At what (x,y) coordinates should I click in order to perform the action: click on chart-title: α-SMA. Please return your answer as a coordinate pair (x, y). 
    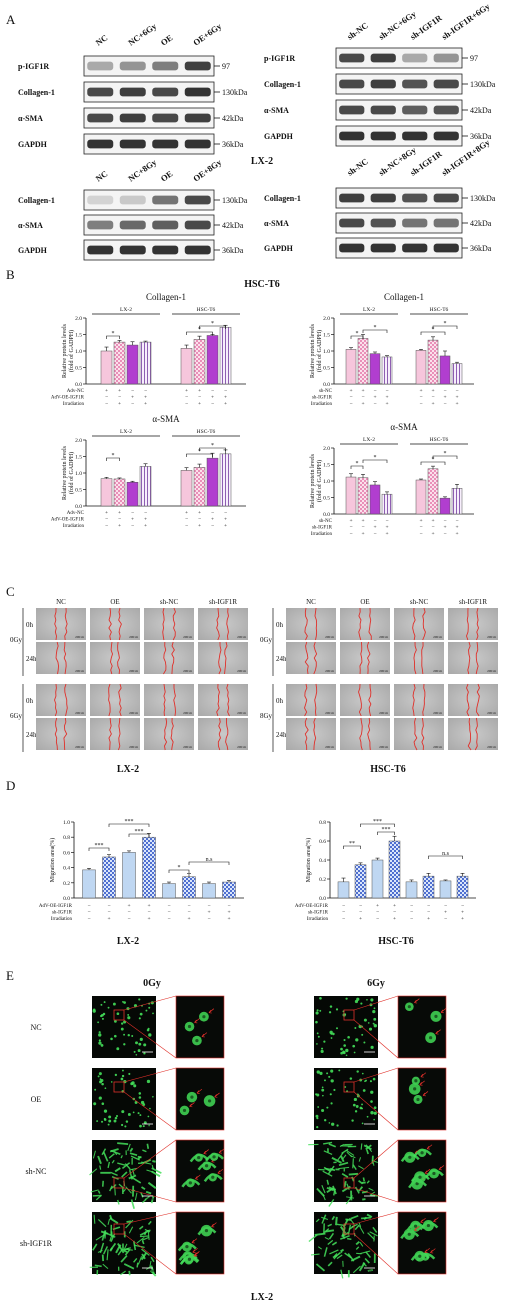
    Looking at the image, I should click on (404, 427).